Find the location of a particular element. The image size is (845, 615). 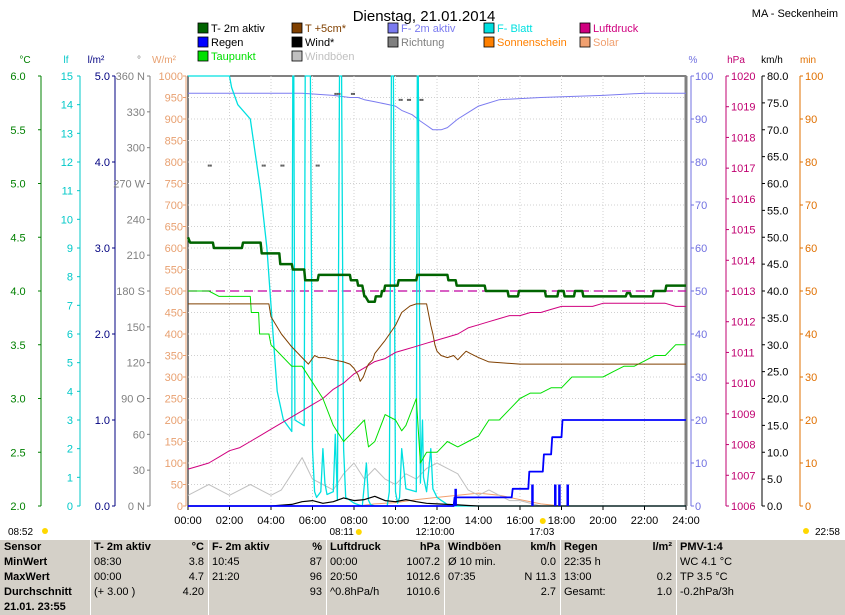

noon-label: 12:10:00 is located at coordinates (434, 532).